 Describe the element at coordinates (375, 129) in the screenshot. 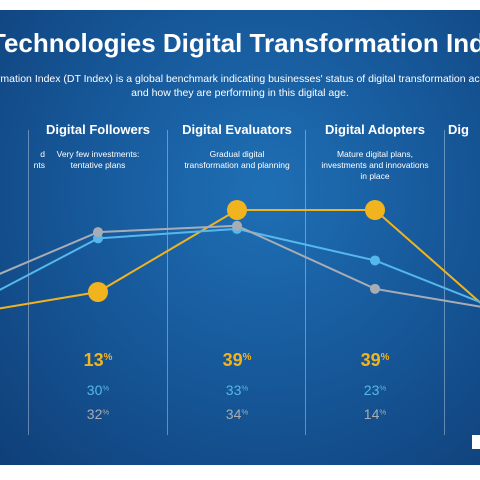

I see `column-heading: Digital Adopters` at that location.